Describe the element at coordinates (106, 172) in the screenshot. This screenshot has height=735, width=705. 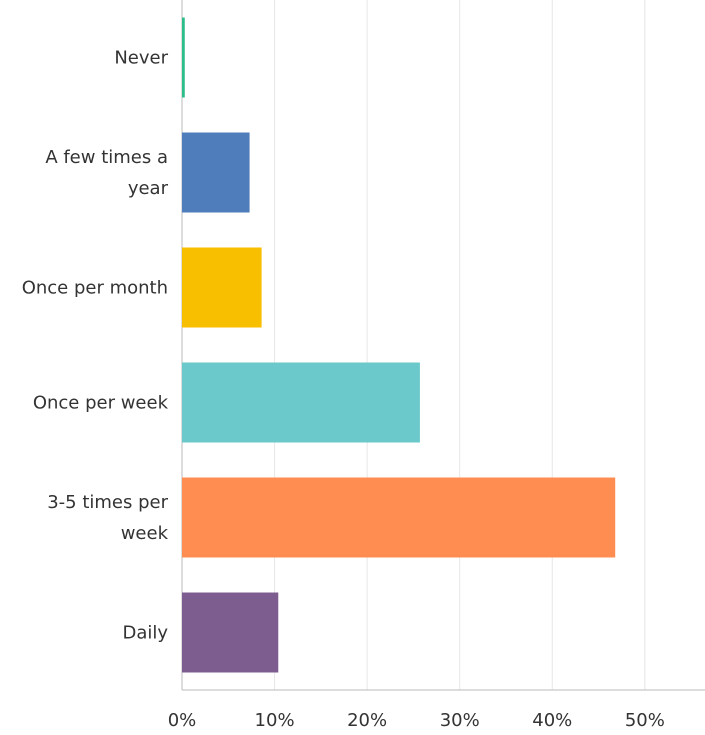
I see `y-tick-label: A few times a year` at that location.